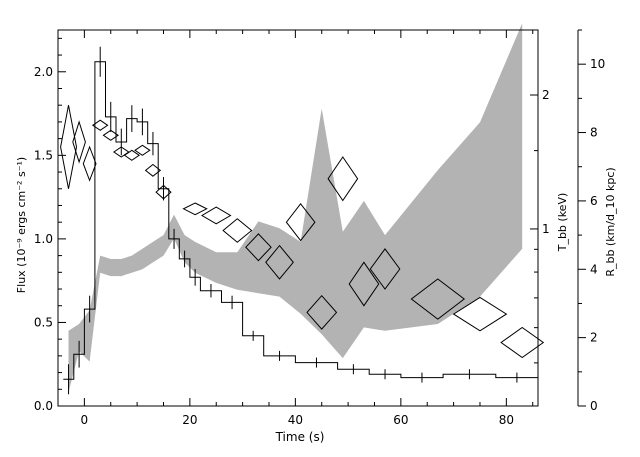 The width and height of the screenshot is (640, 457). What do you see at coordinates (43, 322) in the screenshot?
I see `y-tick-label: 0.5` at bounding box center [43, 322].